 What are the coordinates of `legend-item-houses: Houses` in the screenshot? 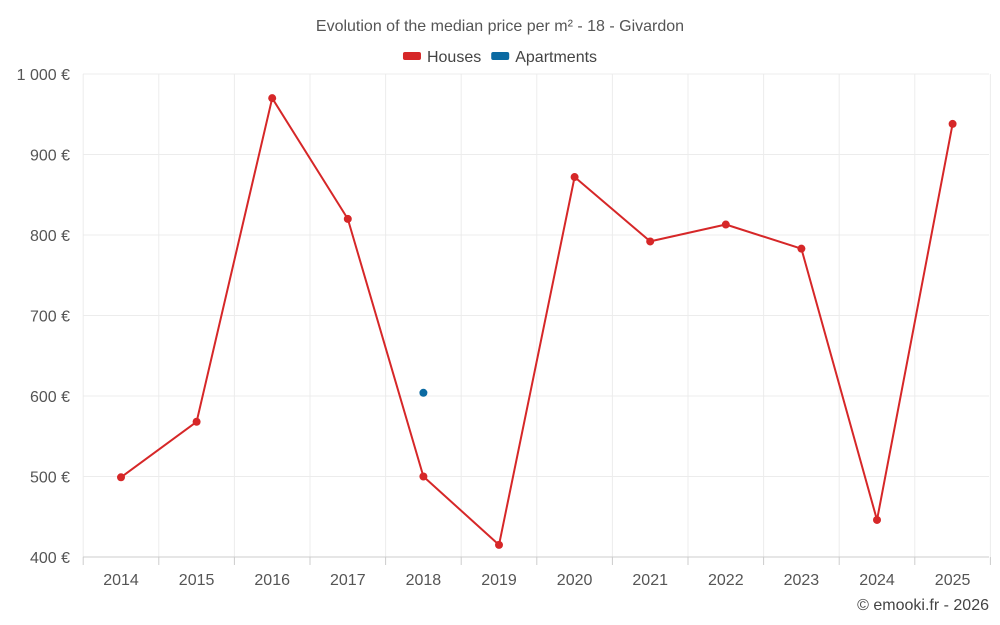 It's located at (441, 57).